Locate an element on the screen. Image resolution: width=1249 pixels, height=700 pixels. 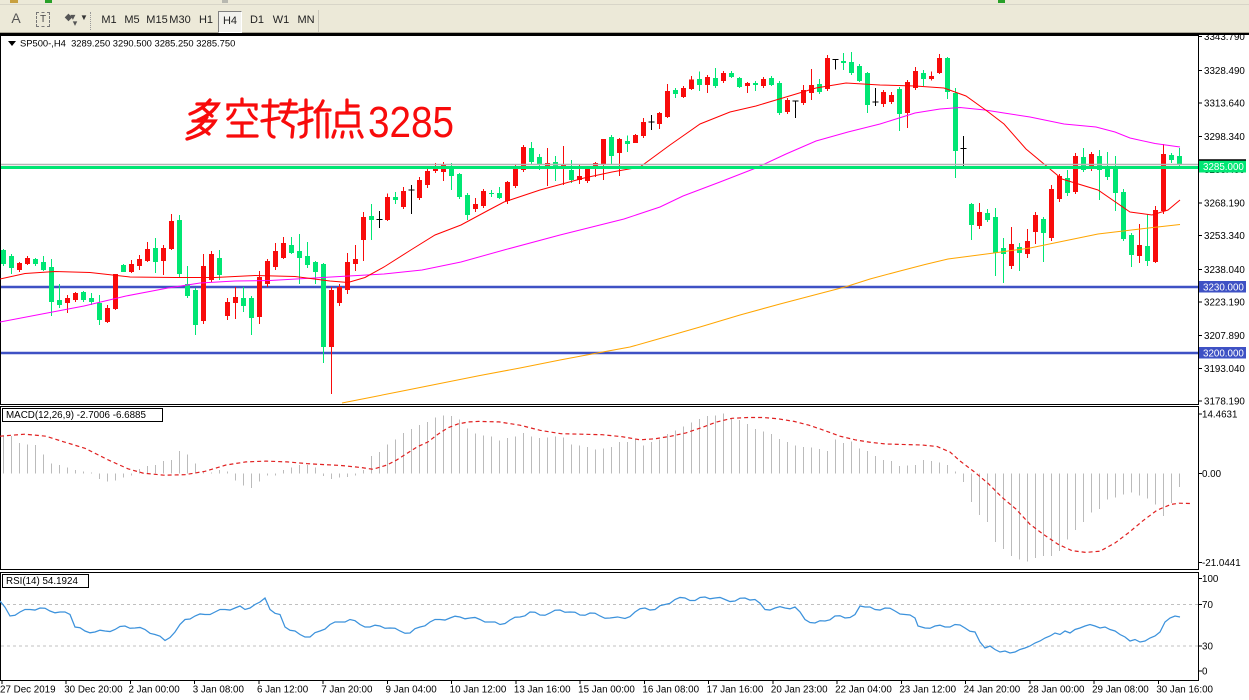
svg-text: 3285.000 is located at coordinates (1223, 167).